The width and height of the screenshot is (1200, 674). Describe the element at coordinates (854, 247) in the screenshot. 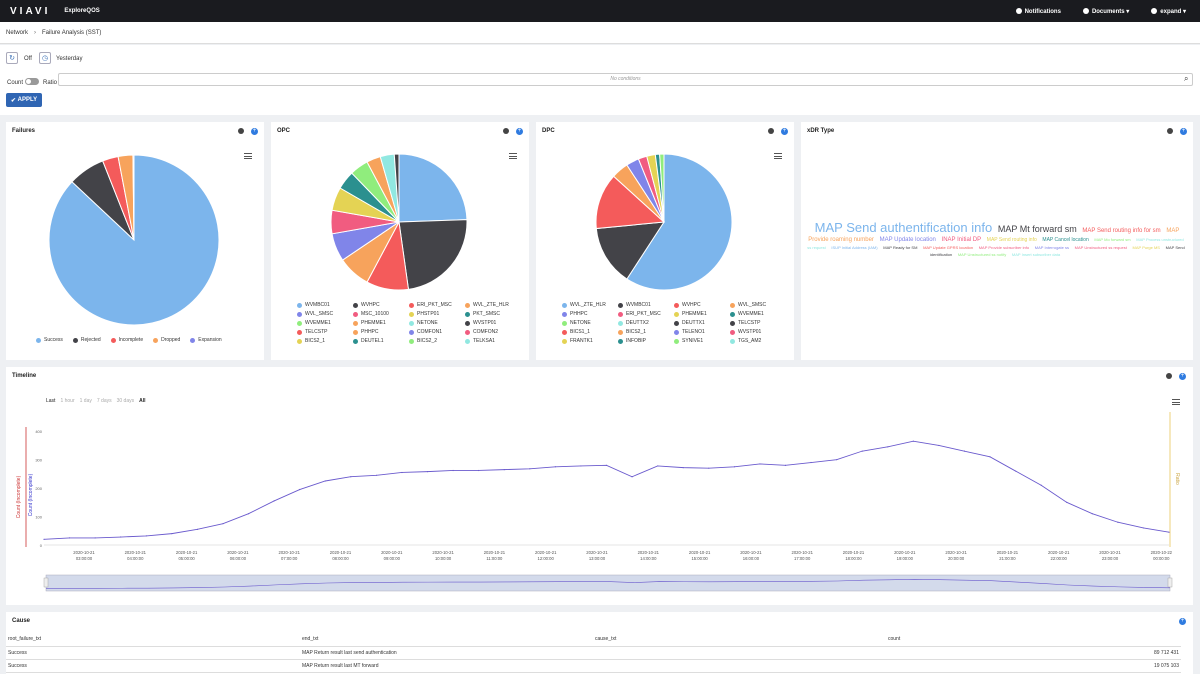

I see `word-cloud-term: ISUP Initial Address (IAM)` at that location.